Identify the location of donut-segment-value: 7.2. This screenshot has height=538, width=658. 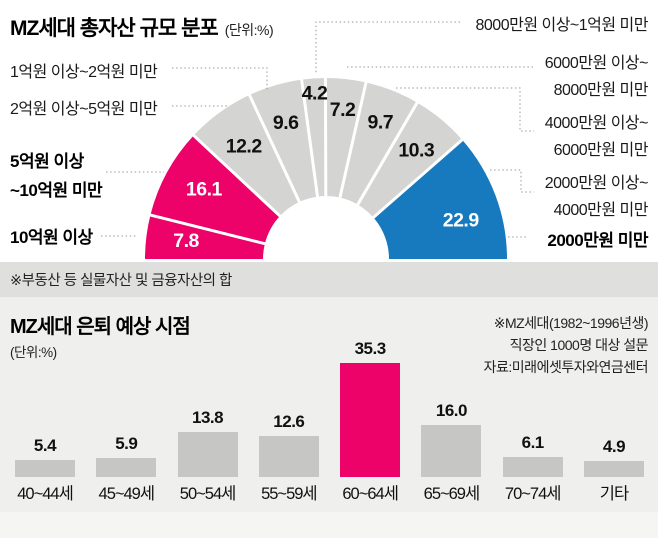
(343, 110).